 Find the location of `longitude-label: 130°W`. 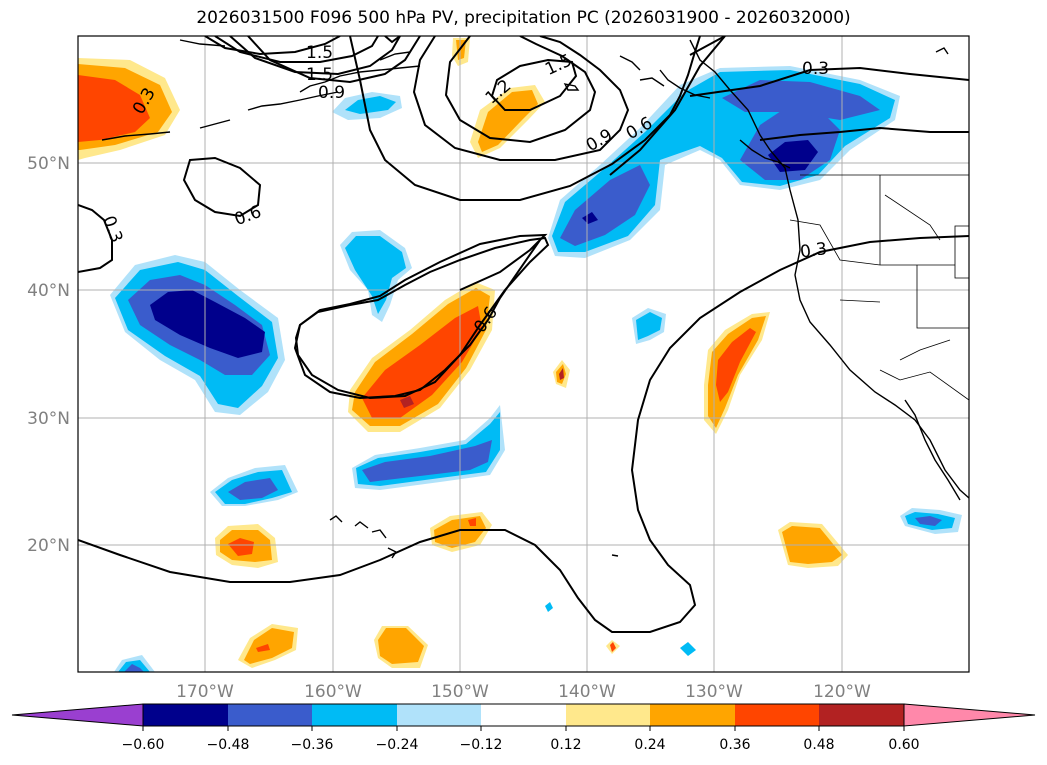

longitude-label: 130°W is located at coordinates (714, 692).